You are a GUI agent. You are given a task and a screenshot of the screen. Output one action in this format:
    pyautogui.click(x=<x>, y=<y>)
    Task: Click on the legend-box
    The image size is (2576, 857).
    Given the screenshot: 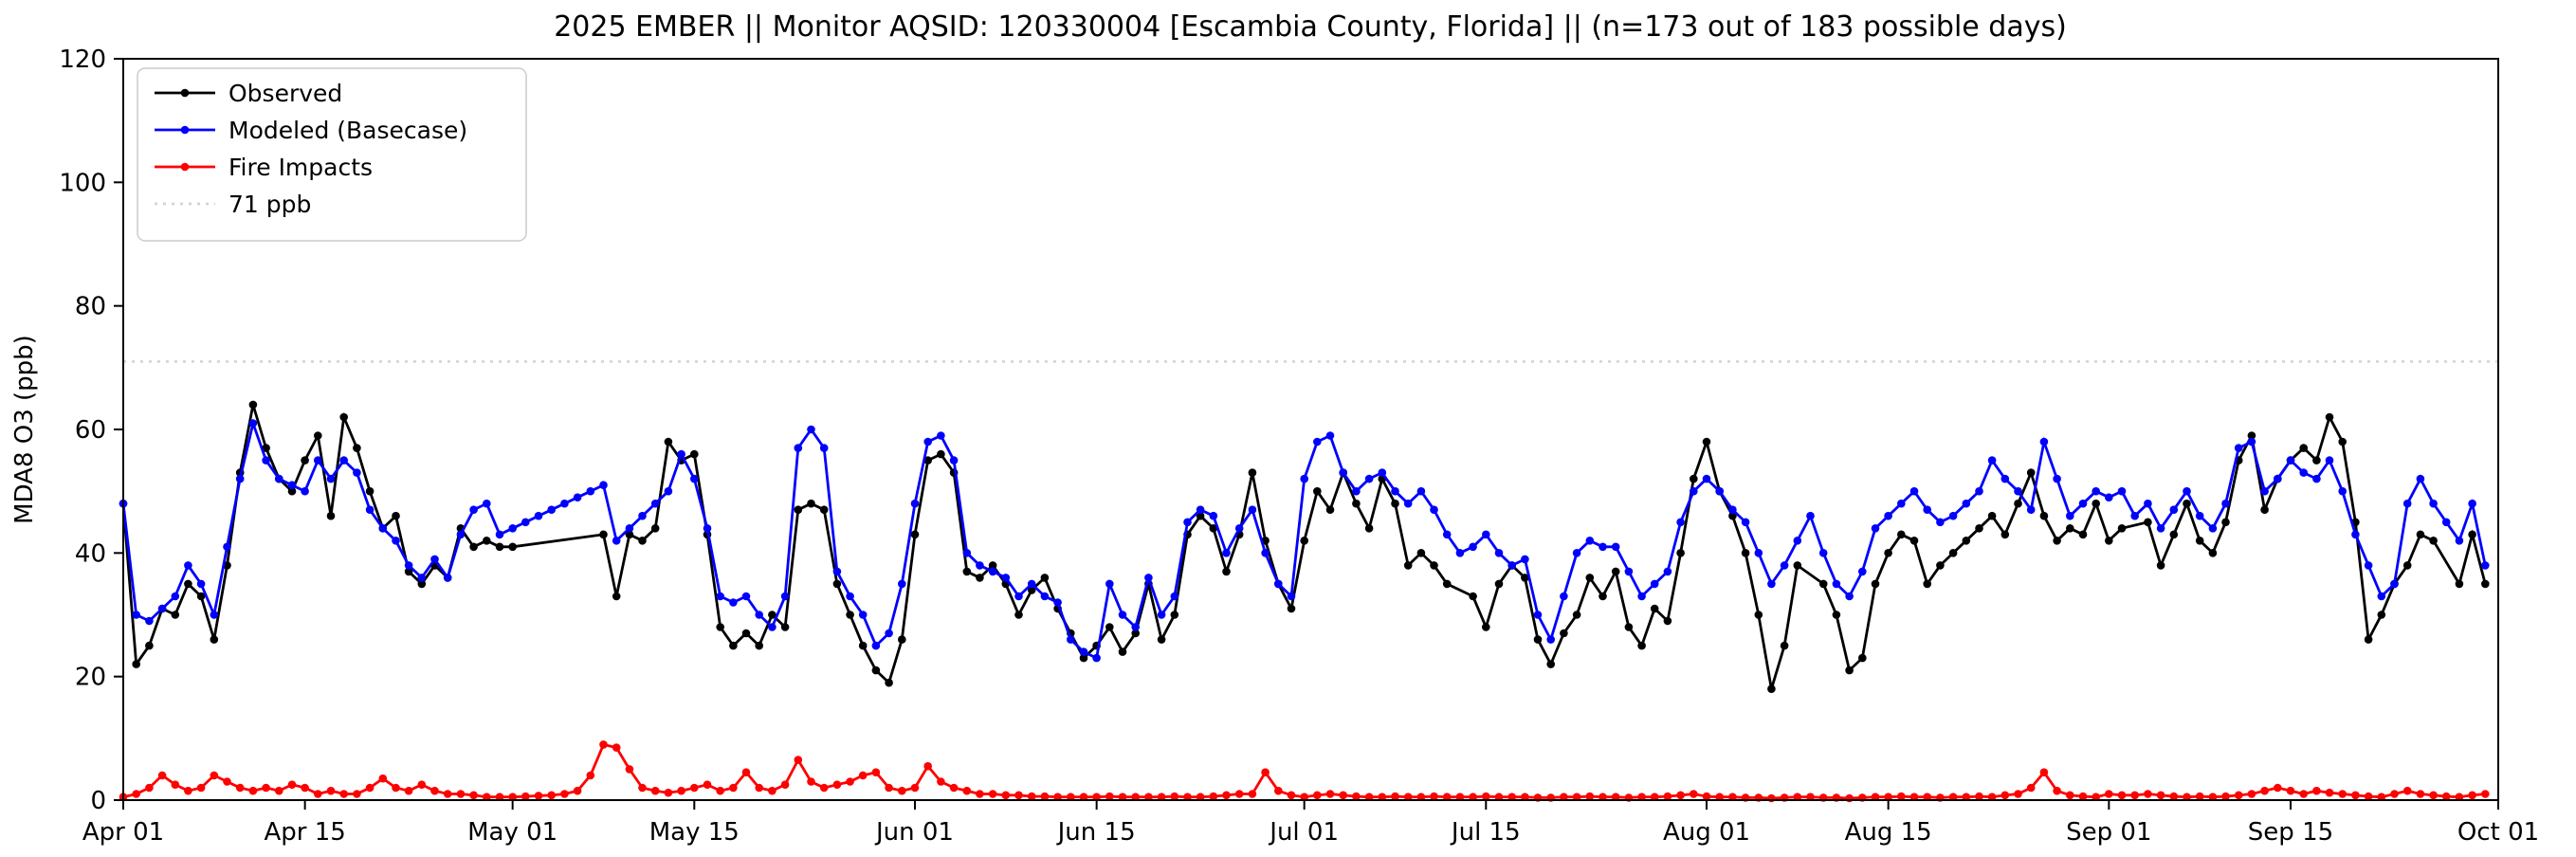 What is the action you would take?
    pyautogui.click(x=332, y=154)
    